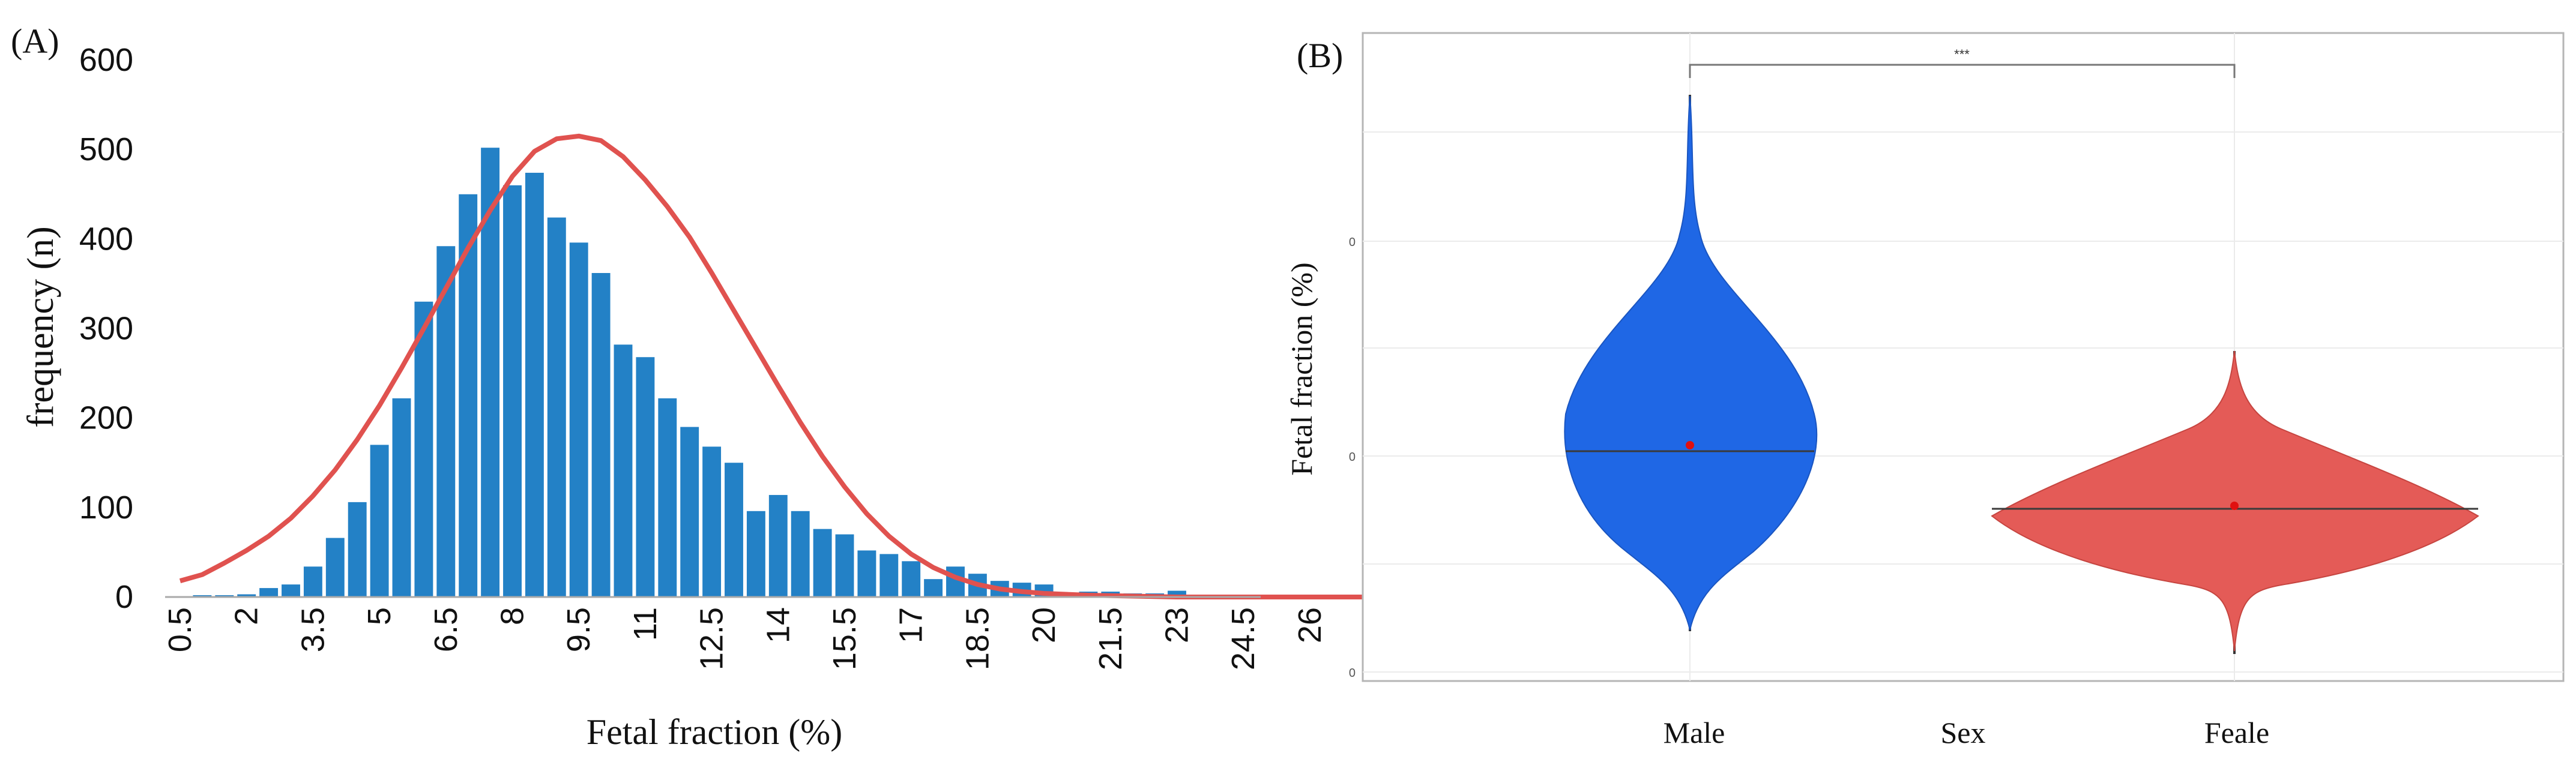 The width and height of the screenshot is (2576, 777). Describe the element at coordinates (1690, 445) in the screenshot. I see `male-mean-marker` at that location.